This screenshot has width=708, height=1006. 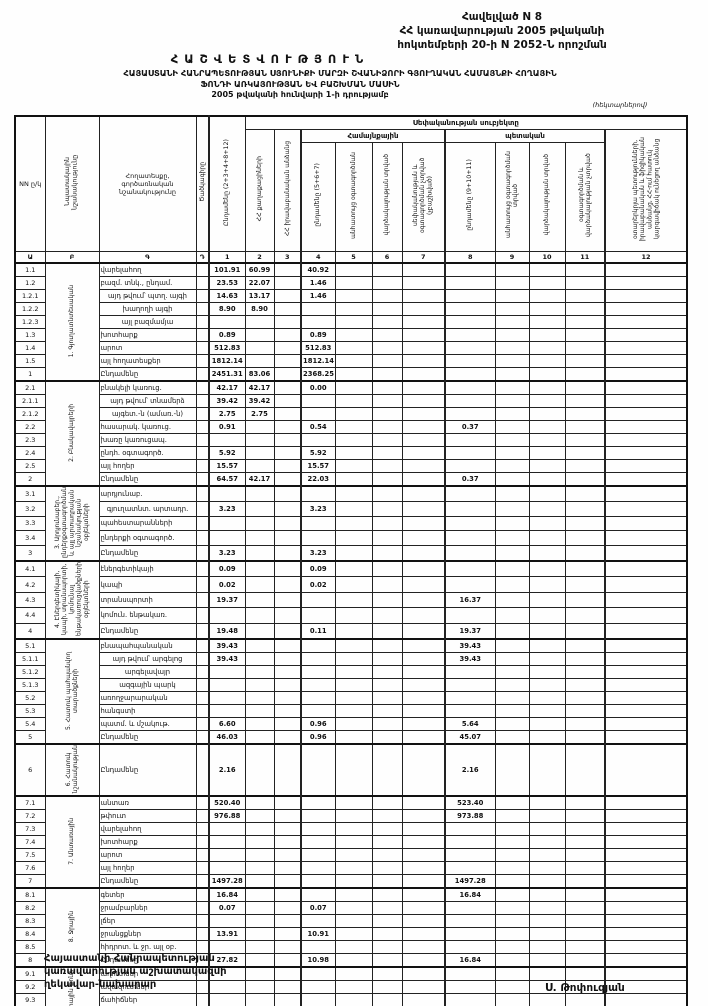 What do you see at coordinates (227, 269) in the screenshot?
I see `value-cell-col1: 101.91` at bounding box center [227, 269].